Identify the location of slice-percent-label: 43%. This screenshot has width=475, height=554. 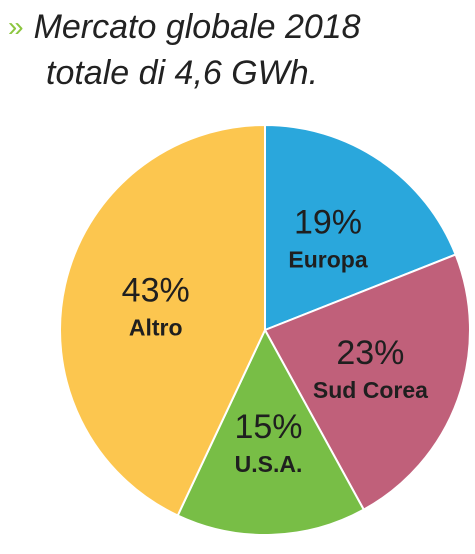
(156, 291).